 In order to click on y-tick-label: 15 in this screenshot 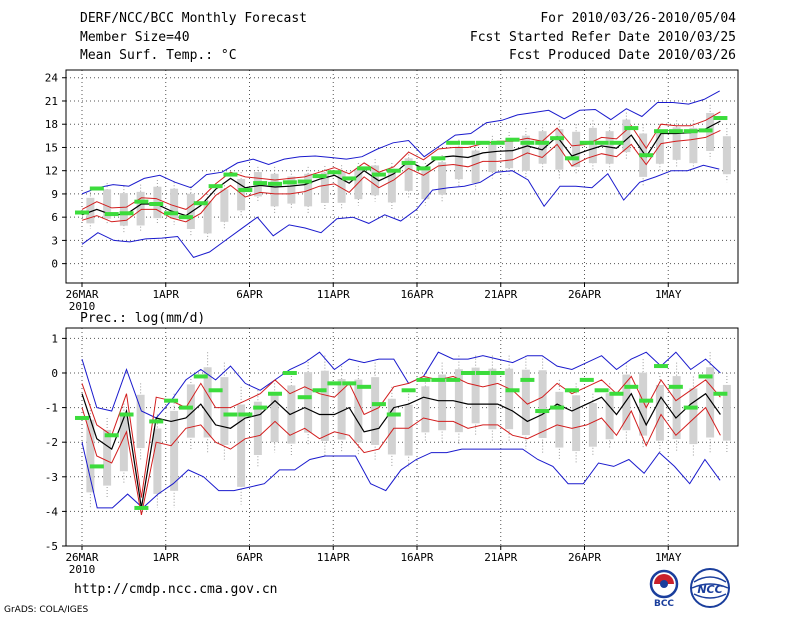, I will do `click(51, 147)`.